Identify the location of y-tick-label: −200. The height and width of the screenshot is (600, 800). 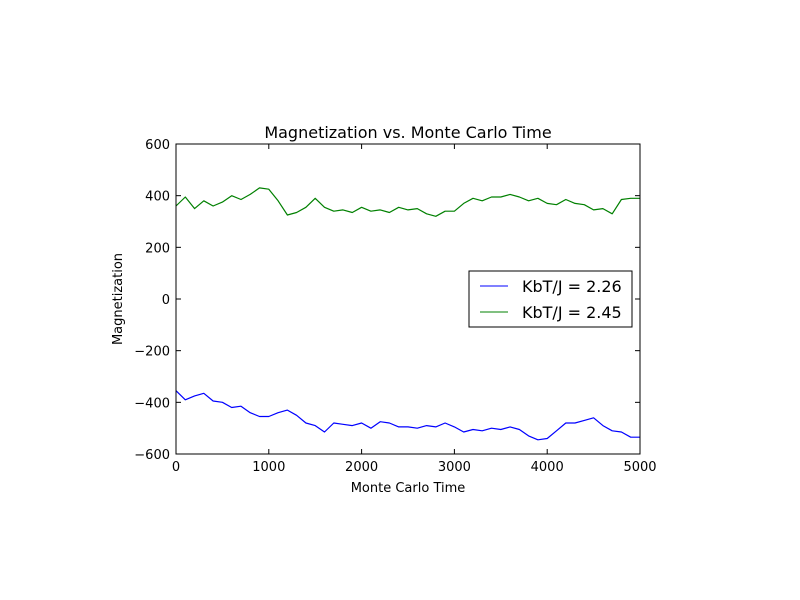
(152, 352).